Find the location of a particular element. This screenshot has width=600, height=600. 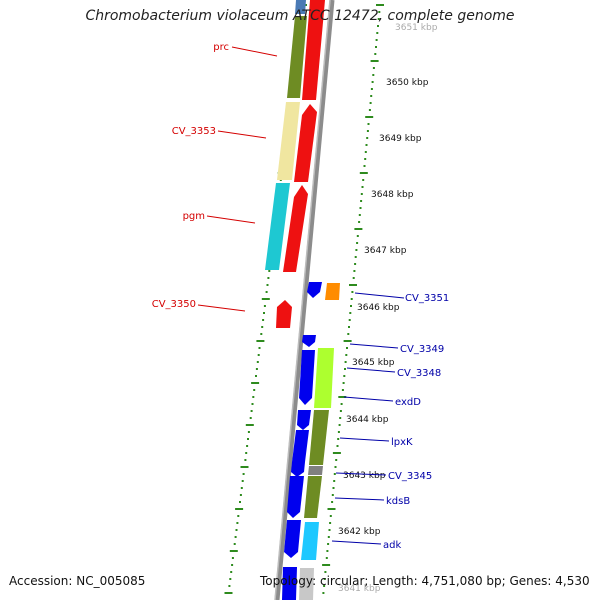

scale-label: 3645 kbp is located at coordinates (373, 363).